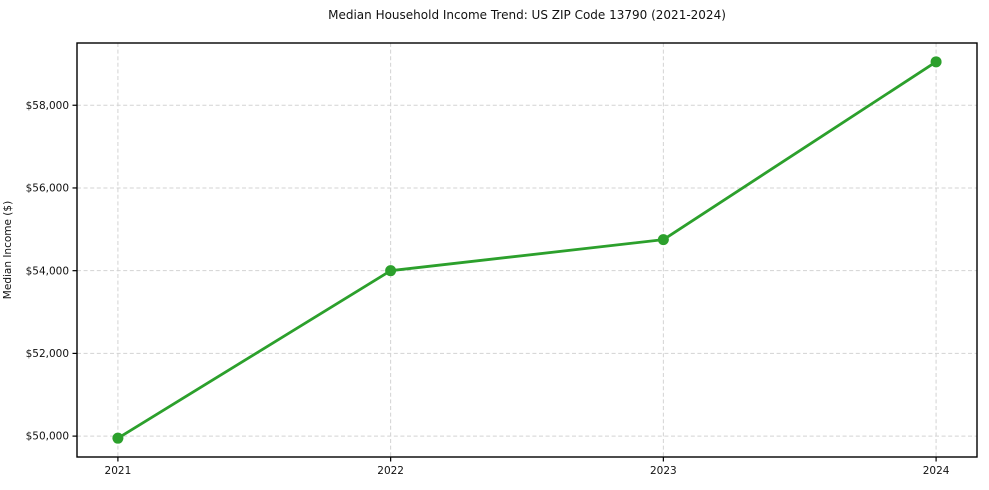  What do you see at coordinates (936, 471) in the screenshot?
I see `x-tick-label: 2024` at bounding box center [936, 471].